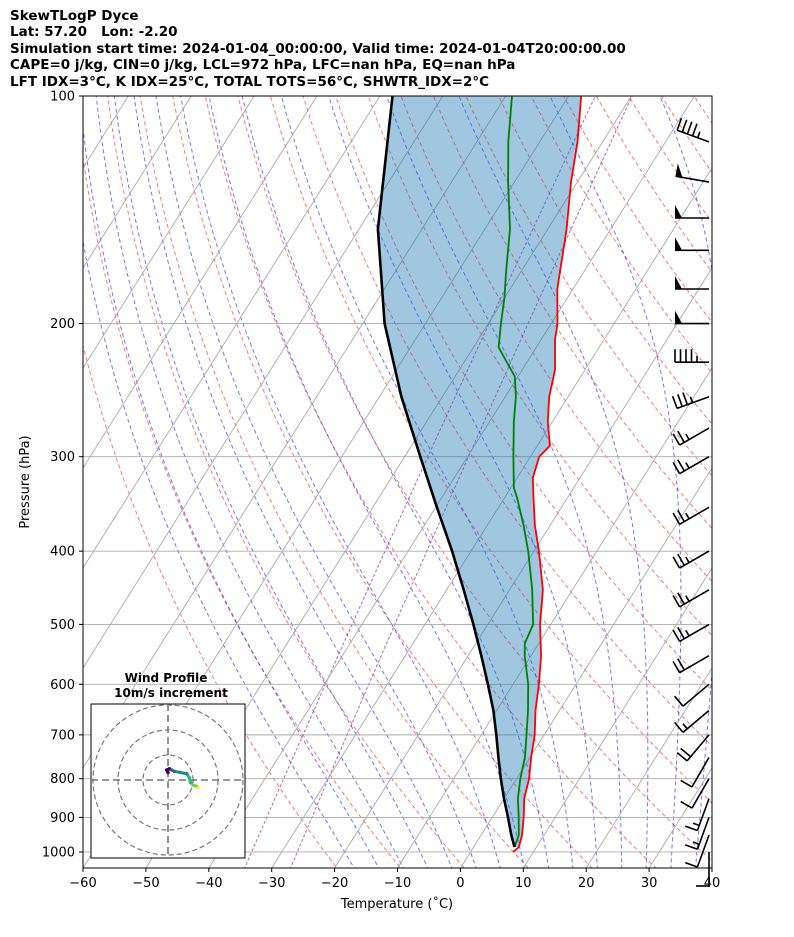  What do you see at coordinates (168, 765) in the screenshot?
I see `wind-profile-inset: Wind Profile 10m/s increment` at bounding box center [168, 765].